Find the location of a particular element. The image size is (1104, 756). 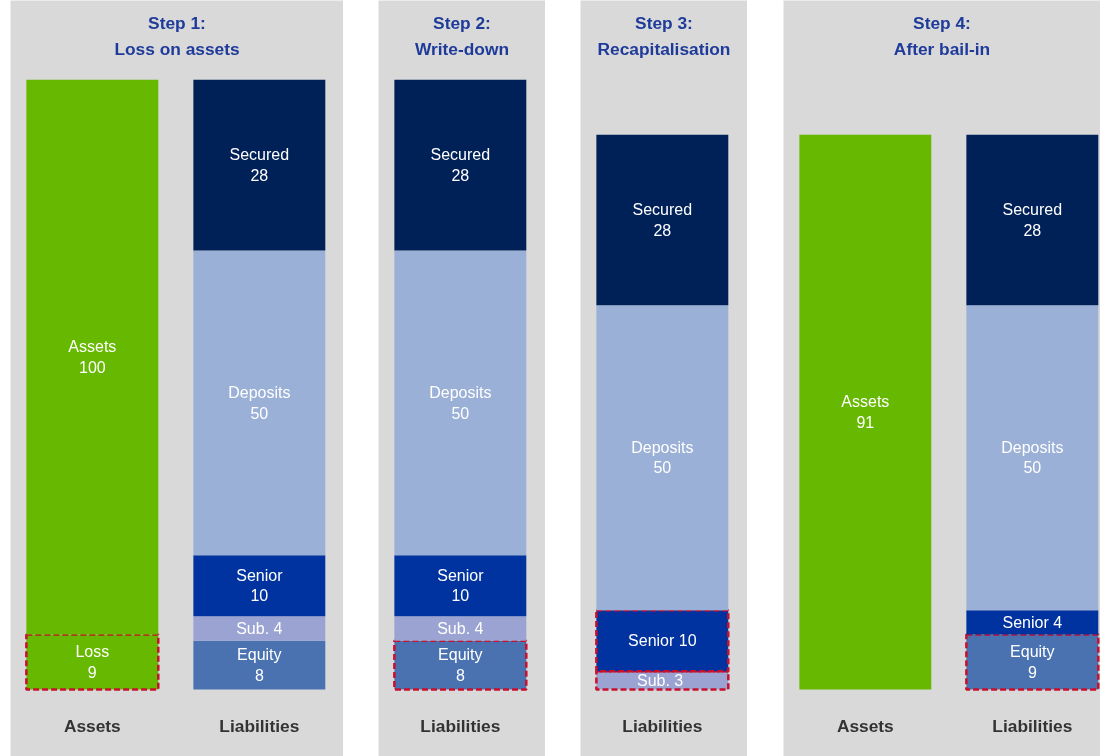

data-label: Senior 4 is located at coordinates (1032, 622).